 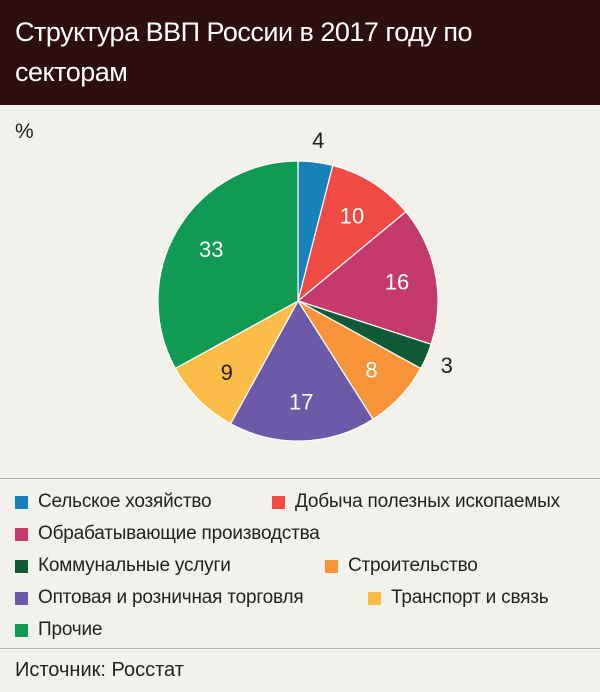 I want to click on legend-label: Коммунальные услуги, so click(x=134, y=565).